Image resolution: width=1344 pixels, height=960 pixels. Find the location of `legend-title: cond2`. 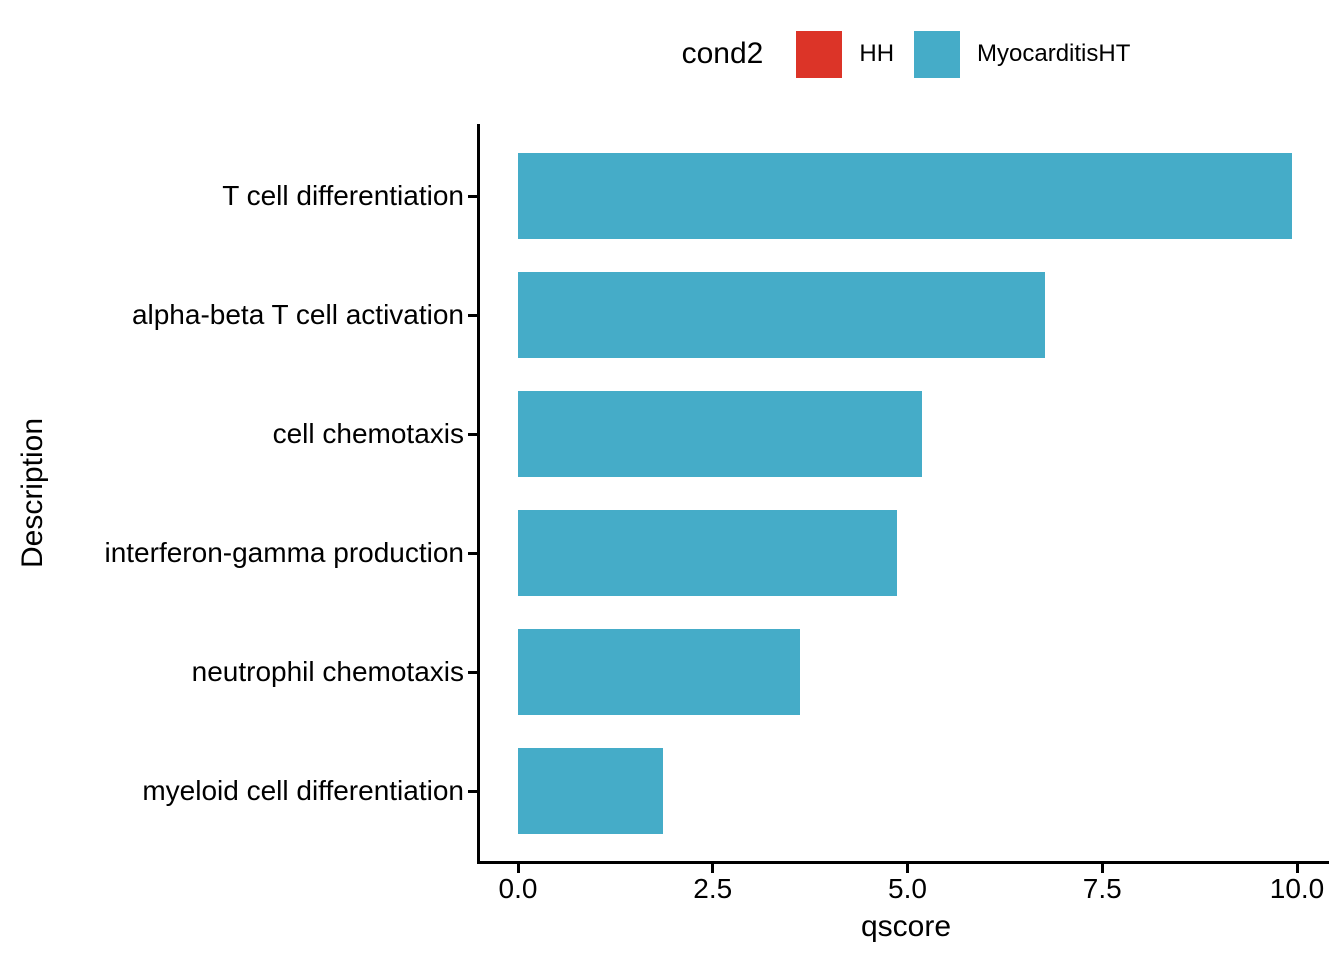

legend-title: cond2 is located at coordinates (722, 53).